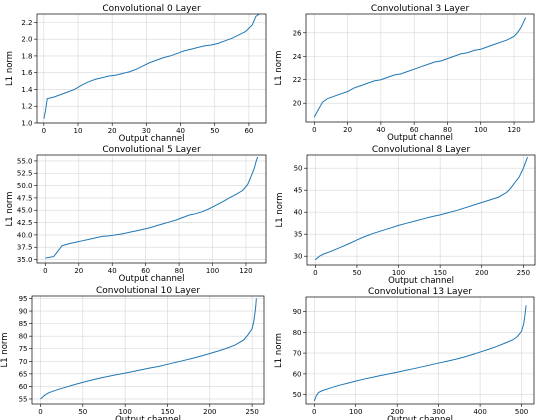  What do you see at coordinates (23, 399) in the screenshot?
I see `y-tick-label: 55` at bounding box center [23, 399].